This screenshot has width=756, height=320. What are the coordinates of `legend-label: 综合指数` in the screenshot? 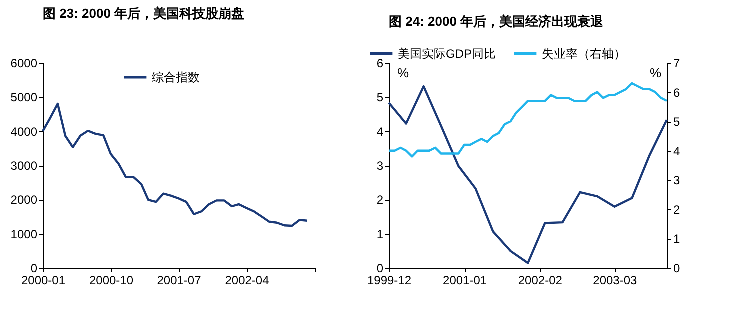 It's located at (176, 77).